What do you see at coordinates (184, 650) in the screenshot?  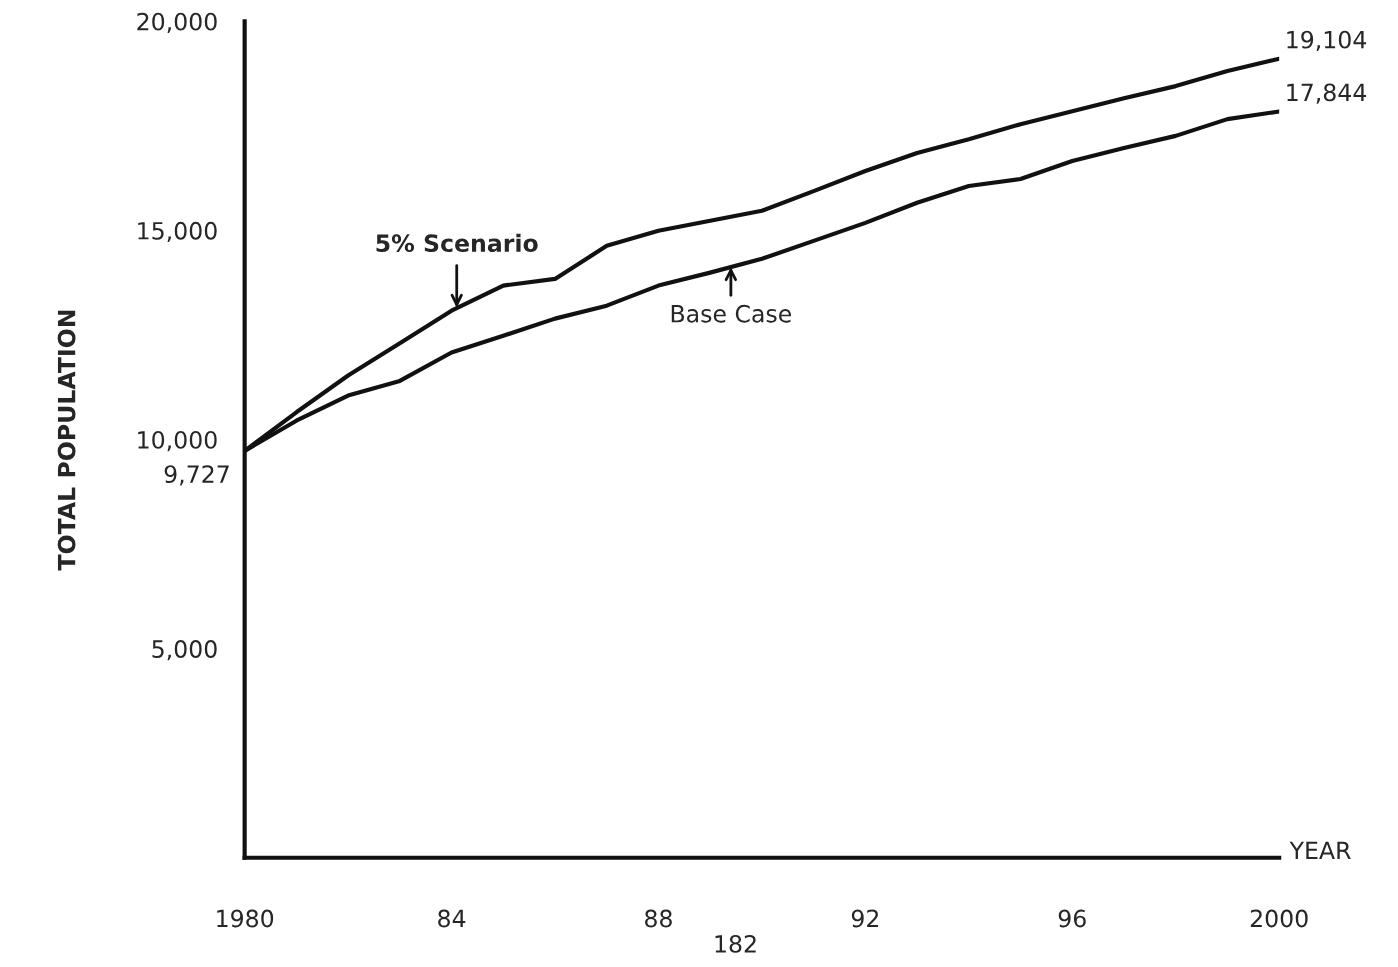 I see `y-tick-label: 5,000` at bounding box center [184, 650].